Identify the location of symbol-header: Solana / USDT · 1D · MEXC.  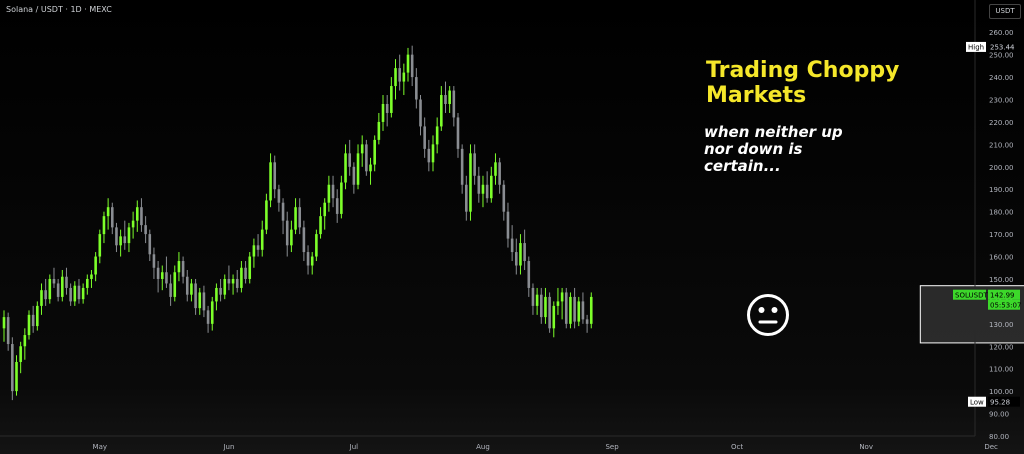
(59, 9).